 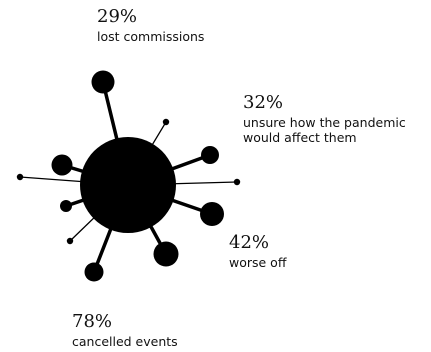 What do you see at coordinates (125, 330) in the screenshot?
I see `callout-cancelled-events: 78% cancelled events` at bounding box center [125, 330].